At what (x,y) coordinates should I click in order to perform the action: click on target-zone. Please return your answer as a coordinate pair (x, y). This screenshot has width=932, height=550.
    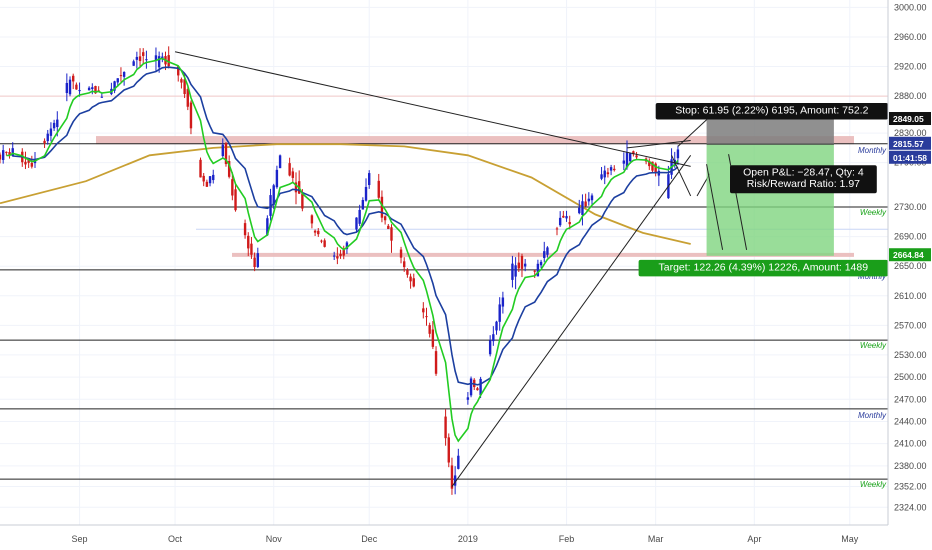
    Looking at the image, I should click on (770, 200).